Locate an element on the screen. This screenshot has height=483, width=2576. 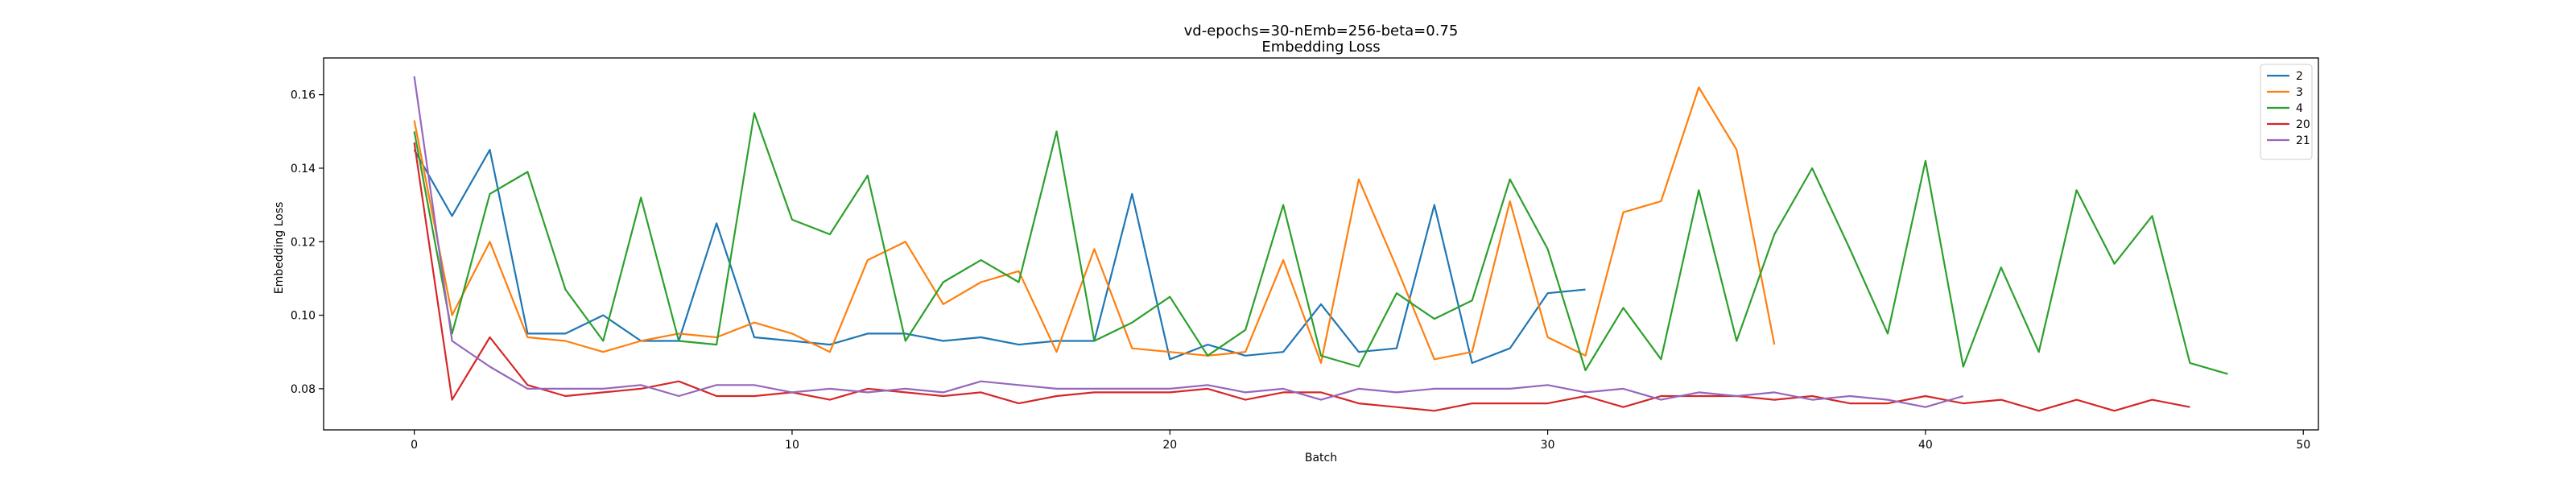
legend: 2 3 4 20 21 is located at coordinates (2286, 112).